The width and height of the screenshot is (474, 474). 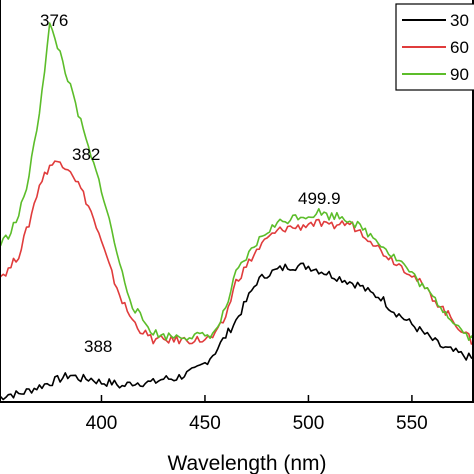 What do you see at coordinates (412, 423) in the screenshot?
I see `x-tick-label: 550` at bounding box center [412, 423].